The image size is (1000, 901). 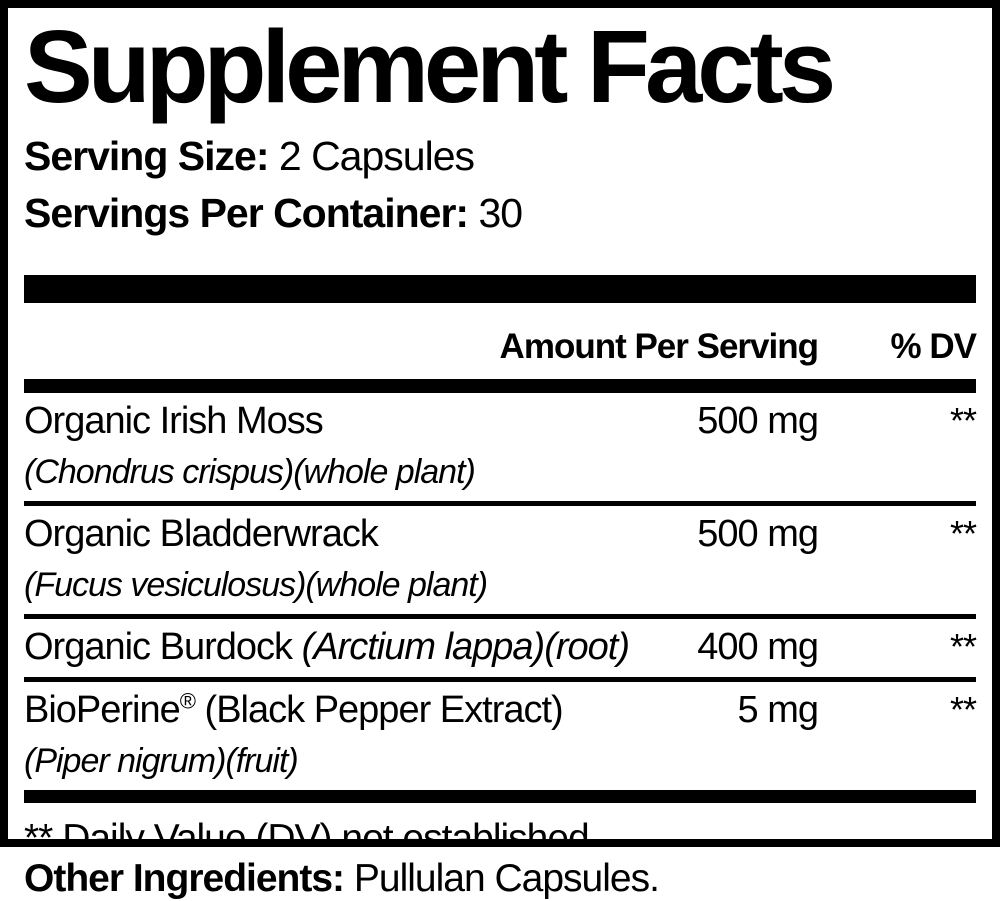 What do you see at coordinates (379, 710) in the screenshot?
I see `ingredient-detail: (Black Pepper Extract)` at bounding box center [379, 710].